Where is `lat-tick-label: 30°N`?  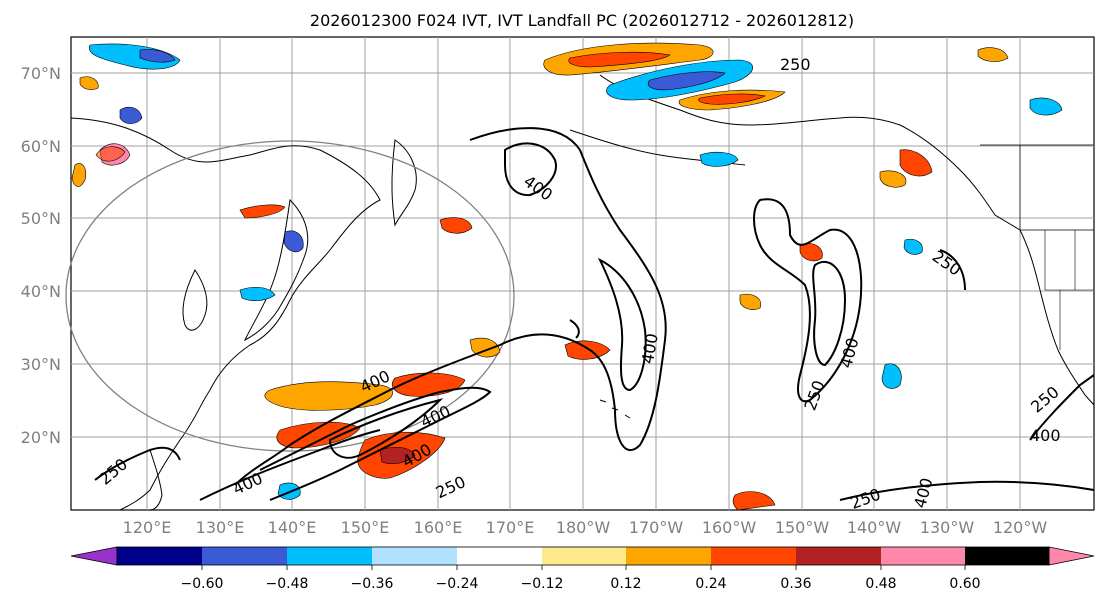 lat-tick-label: 30°N is located at coordinates (41, 364).